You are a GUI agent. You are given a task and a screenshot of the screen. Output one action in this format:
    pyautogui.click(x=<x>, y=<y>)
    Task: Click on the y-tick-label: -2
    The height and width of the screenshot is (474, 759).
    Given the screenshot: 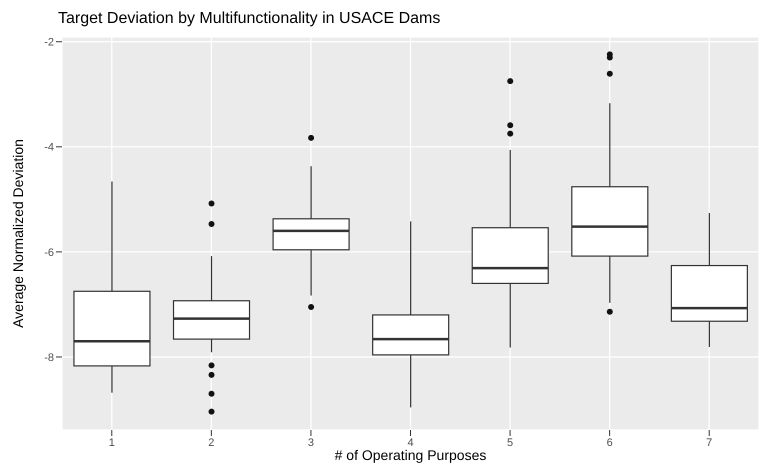 What is the action you would take?
    pyautogui.click(x=49, y=42)
    